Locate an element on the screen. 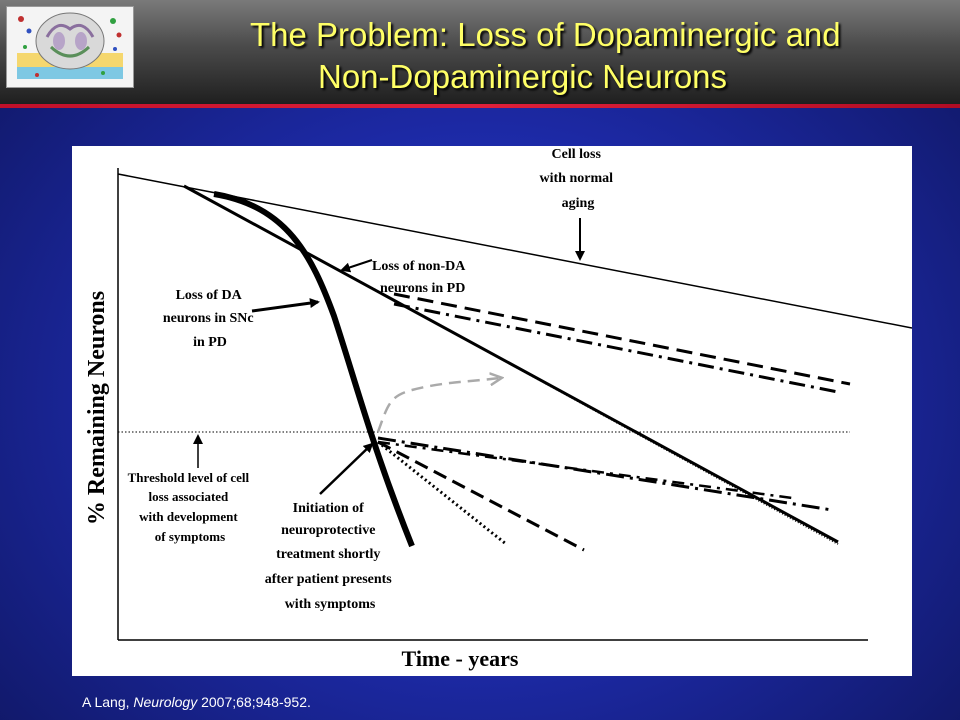 Image resolution: width=960 pixels, height=720 pixels. annotation-threshold-line: of symptoms is located at coordinates (190, 536).